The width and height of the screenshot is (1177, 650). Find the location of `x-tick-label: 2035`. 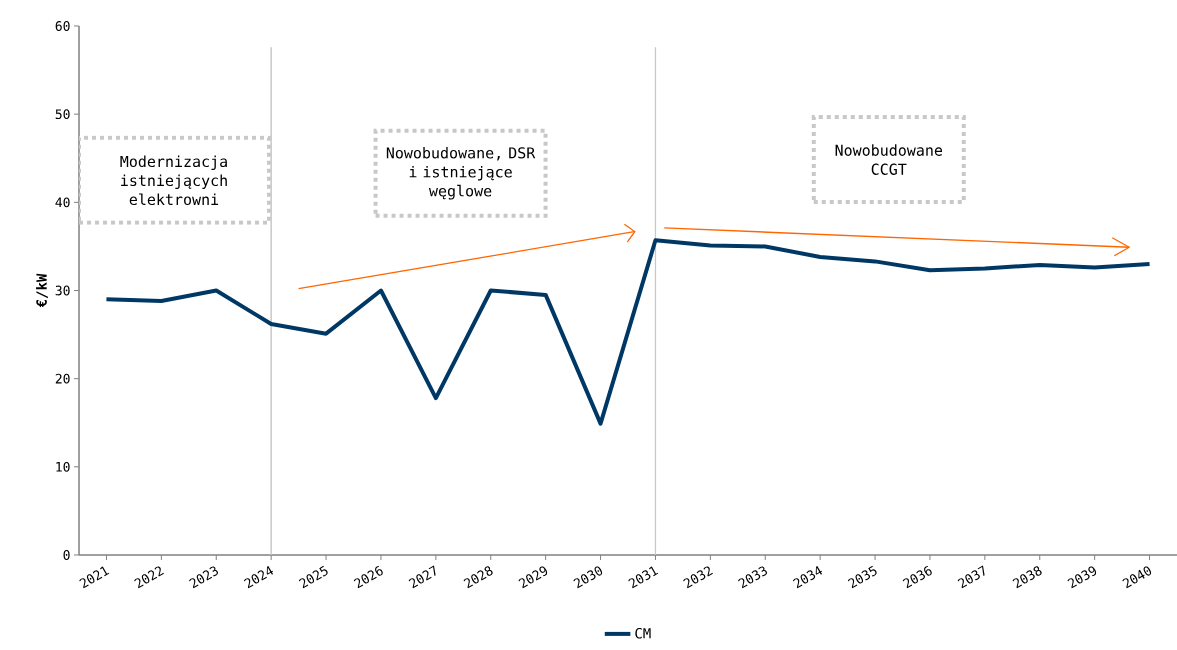

x-tick-label: 2035 is located at coordinates (862, 577).